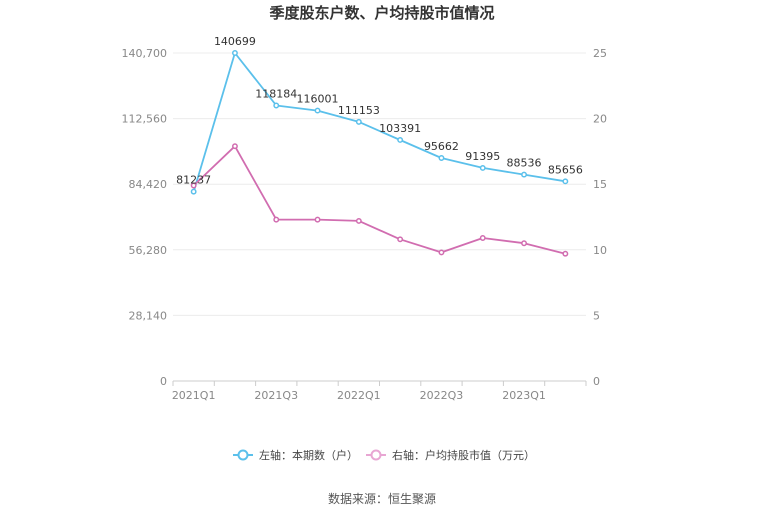 The image size is (765, 517). Describe the element at coordinates (276, 395) in the screenshot. I see `x-tick-label: 2021Q3` at that location.